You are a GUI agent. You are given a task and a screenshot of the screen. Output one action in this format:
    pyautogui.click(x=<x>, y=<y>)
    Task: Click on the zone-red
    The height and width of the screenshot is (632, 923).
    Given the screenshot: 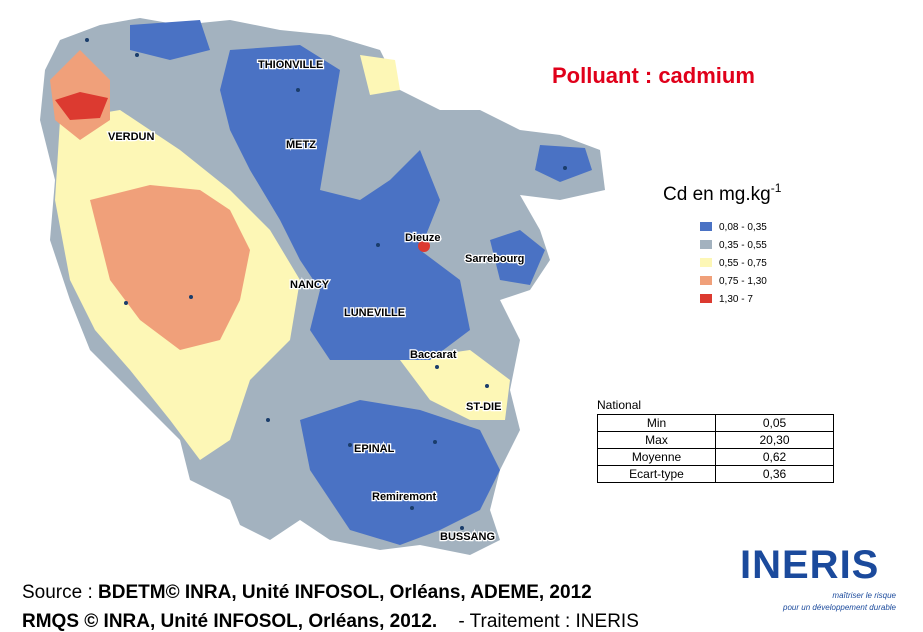 What is the action you would take?
    pyautogui.click(x=81, y=106)
    